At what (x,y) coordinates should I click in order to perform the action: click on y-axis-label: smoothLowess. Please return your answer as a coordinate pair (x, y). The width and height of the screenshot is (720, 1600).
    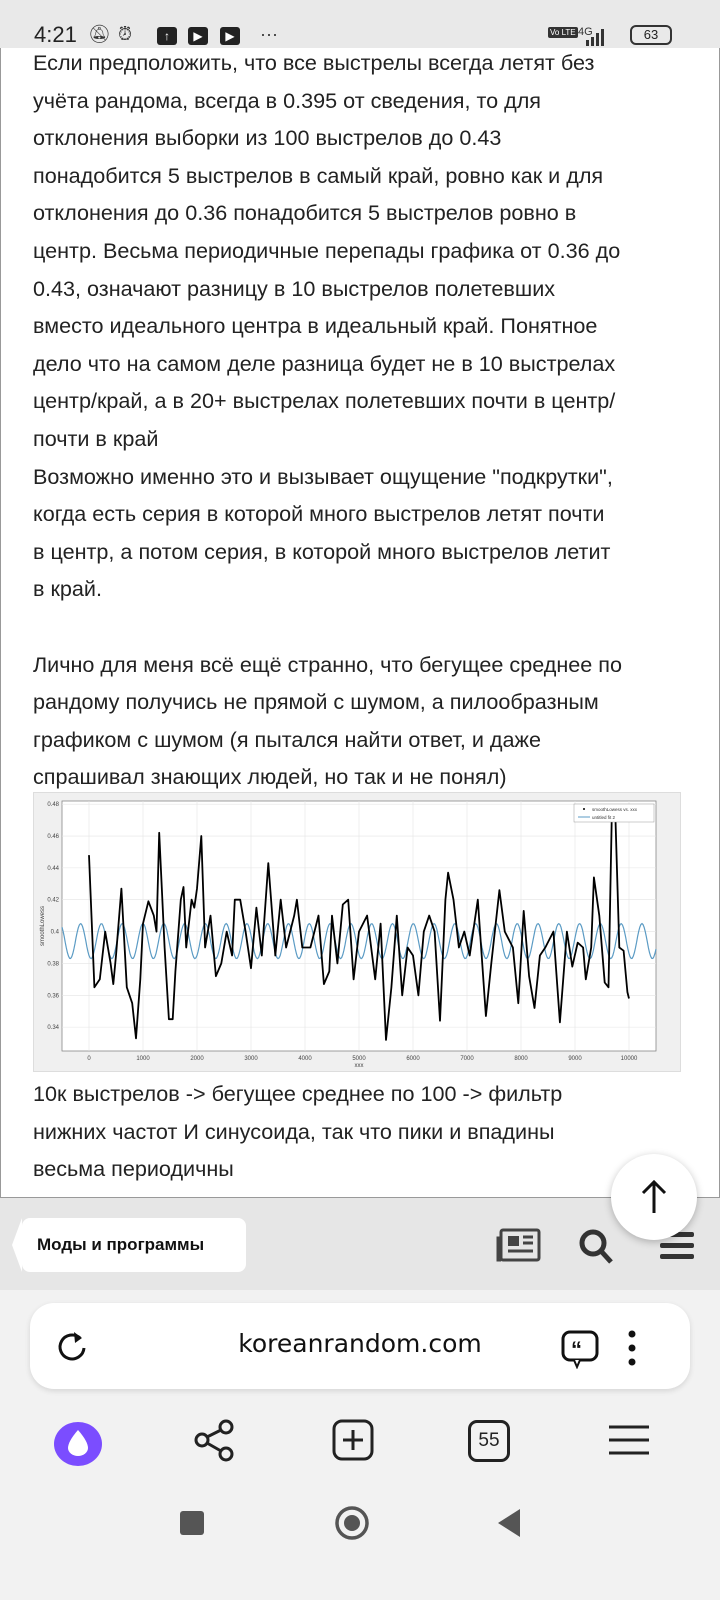
    Looking at the image, I should click on (43, 926).